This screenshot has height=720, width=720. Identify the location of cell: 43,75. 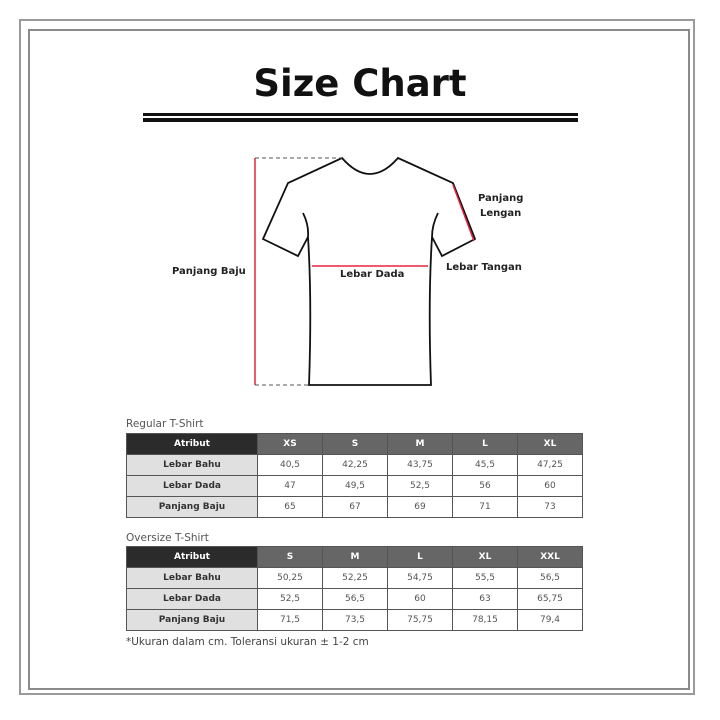
(420, 465).